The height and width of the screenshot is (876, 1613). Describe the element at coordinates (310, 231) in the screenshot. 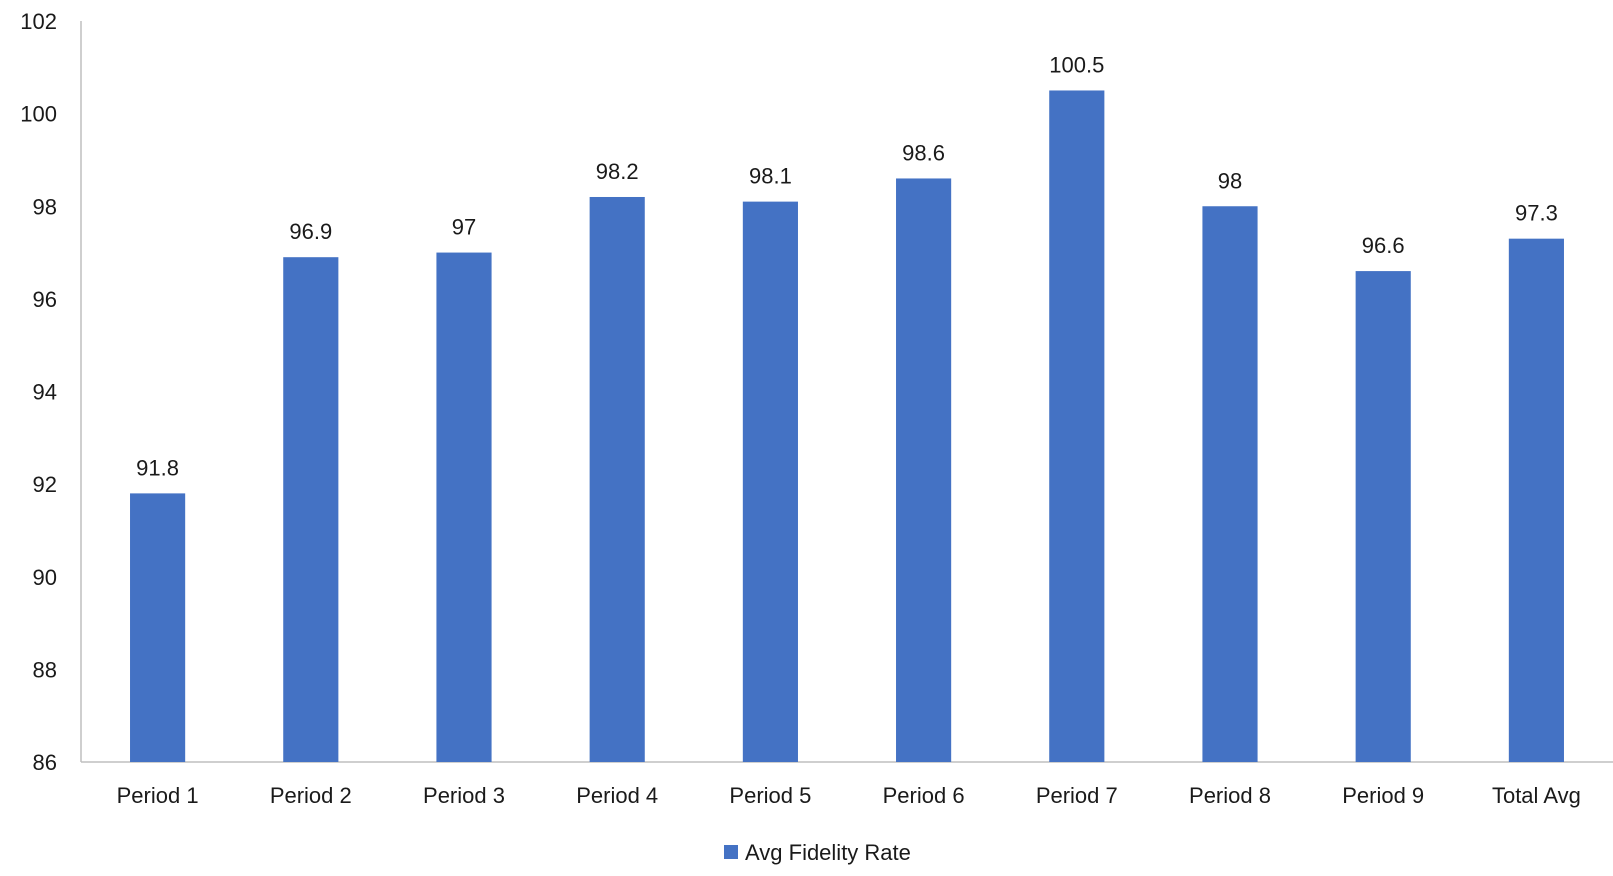

I see `data-label: 96.9` at that location.